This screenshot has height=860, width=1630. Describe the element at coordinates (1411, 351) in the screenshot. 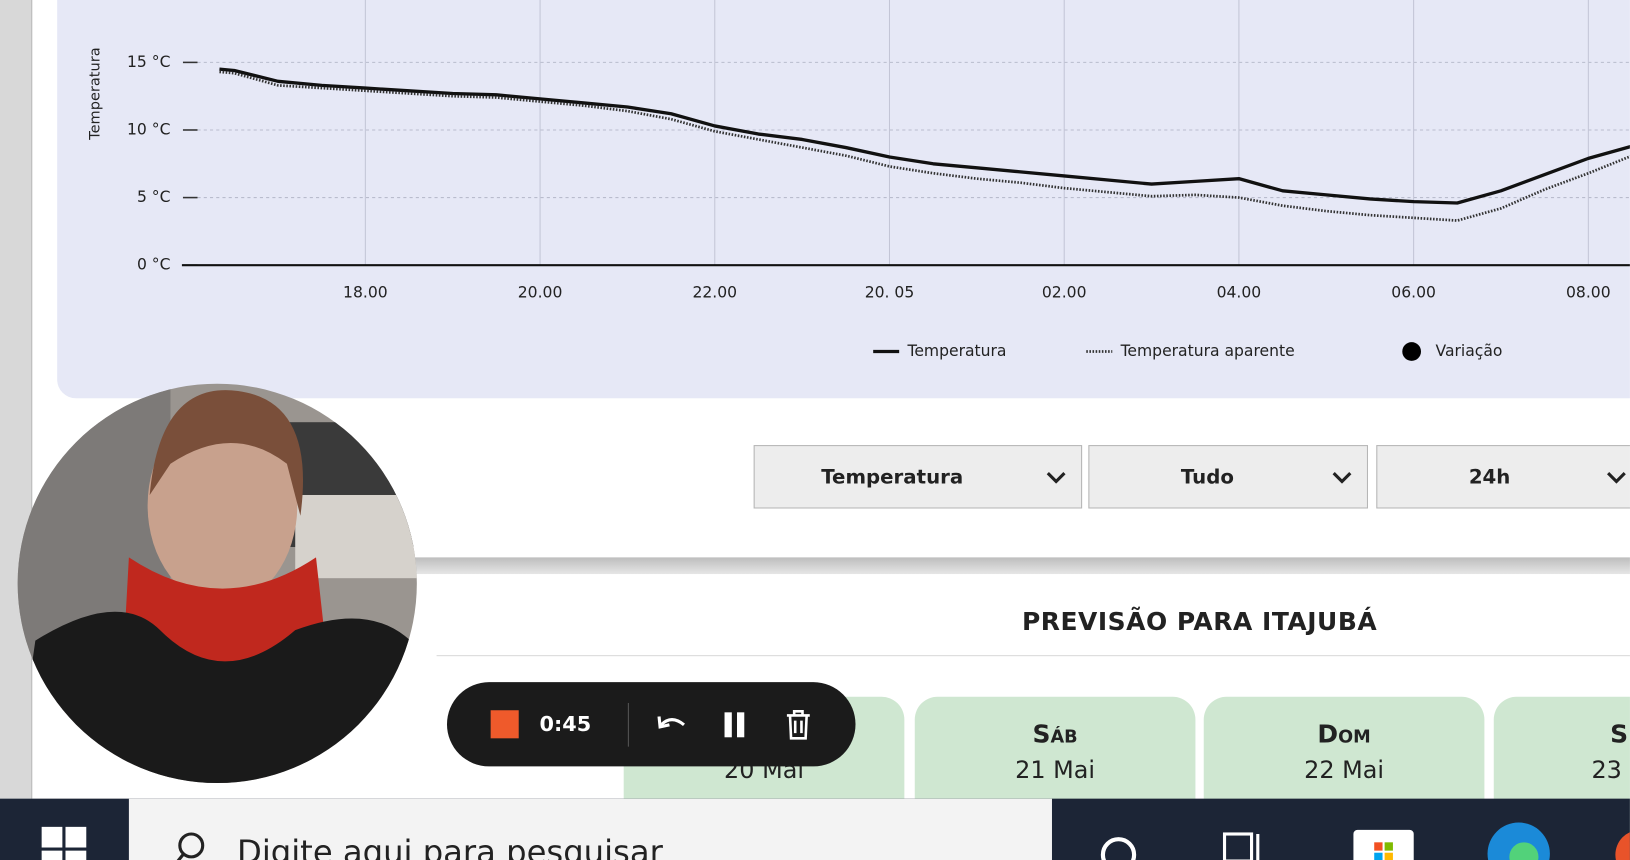

I see `legend-swatch` at that location.